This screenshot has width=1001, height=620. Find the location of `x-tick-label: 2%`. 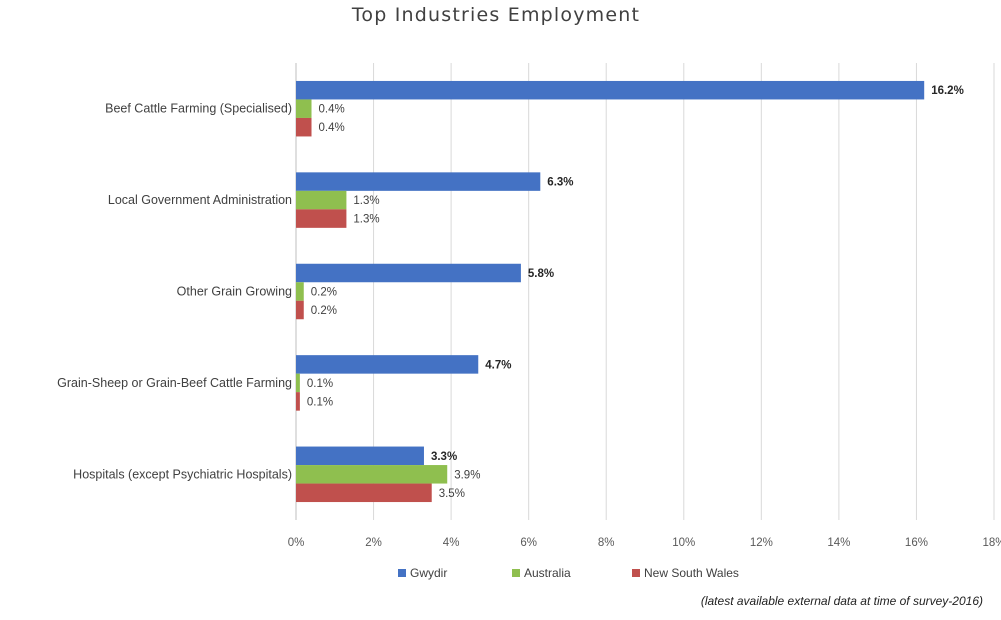

x-tick-label: 2% is located at coordinates (373, 543).